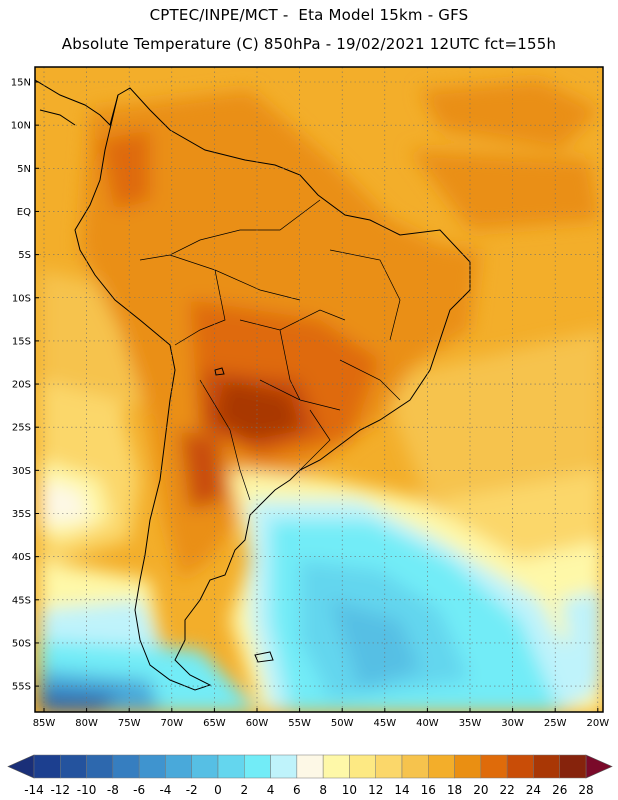 Image resolution: width=618 pixels, height=800 pixels. I want to click on lat-label: 20S, so click(21, 385).